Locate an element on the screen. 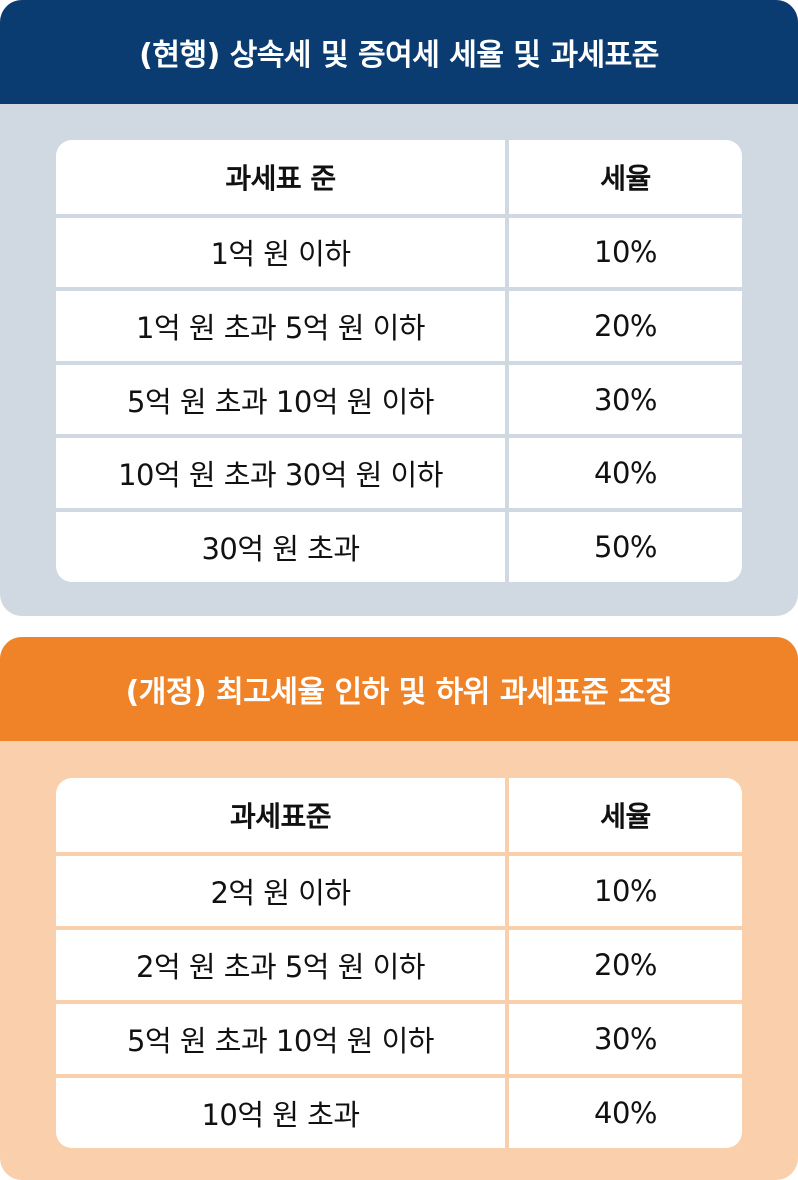  table-row: 10억 원 초과 40% is located at coordinates (399, 1111).